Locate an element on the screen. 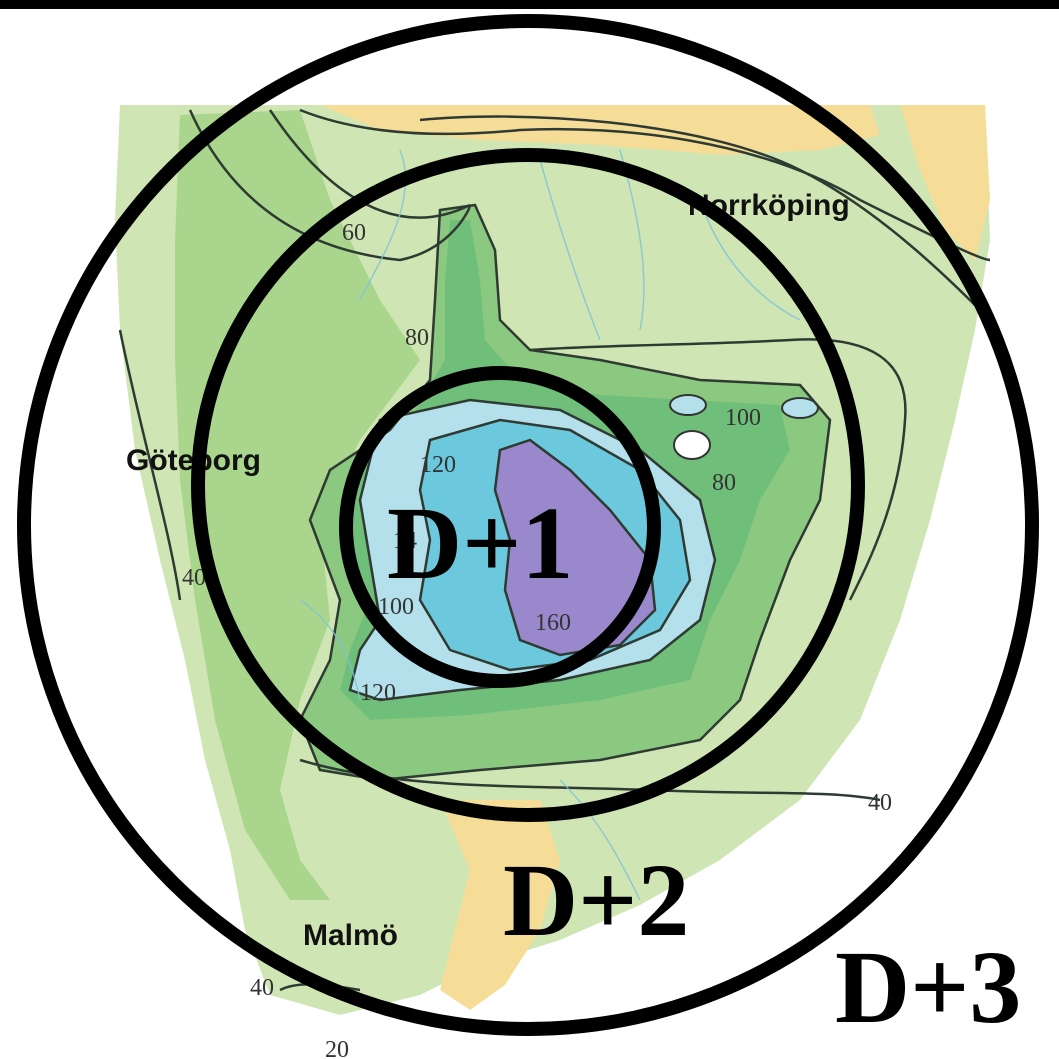 The height and width of the screenshot is (1059, 1059). contour-label: 160 is located at coordinates (553, 623).